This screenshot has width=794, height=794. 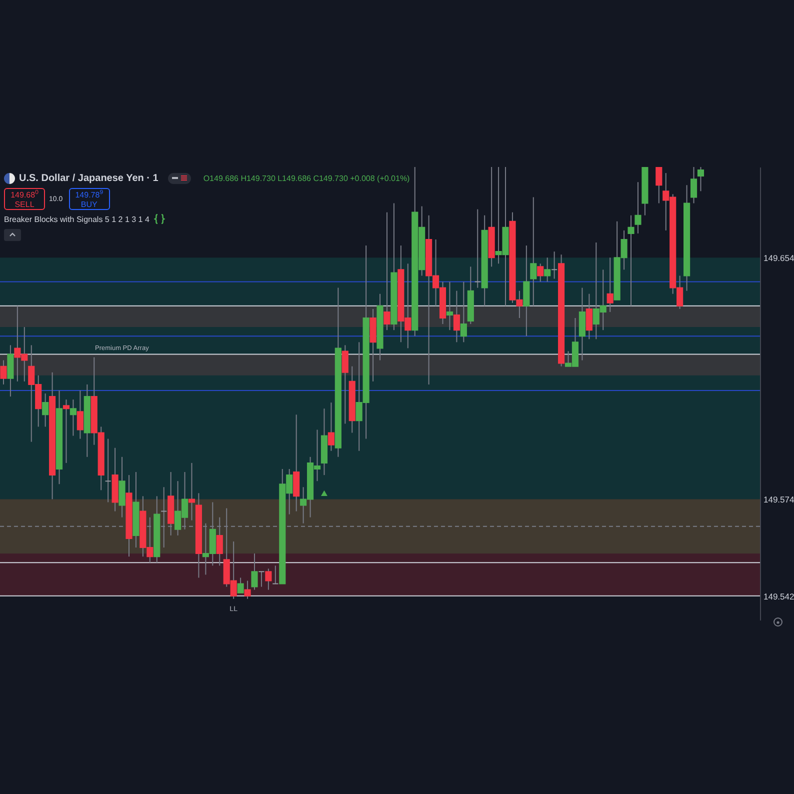 What do you see at coordinates (77, 219) in the screenshot?
I see `text: Breaker Blocks with Signals 5 1 2 1 3 1 4` at bounding box center [77, 219].